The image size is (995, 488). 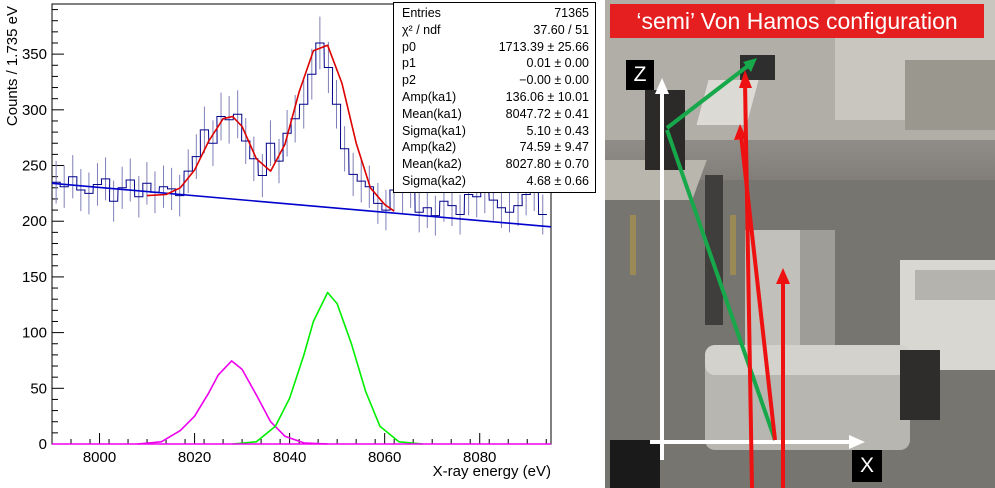 What do you see at coordinates (557, 130) in the screenshot?
I see `stat-value: 5.10 ± 0.43` at bounding box center [557, 130].